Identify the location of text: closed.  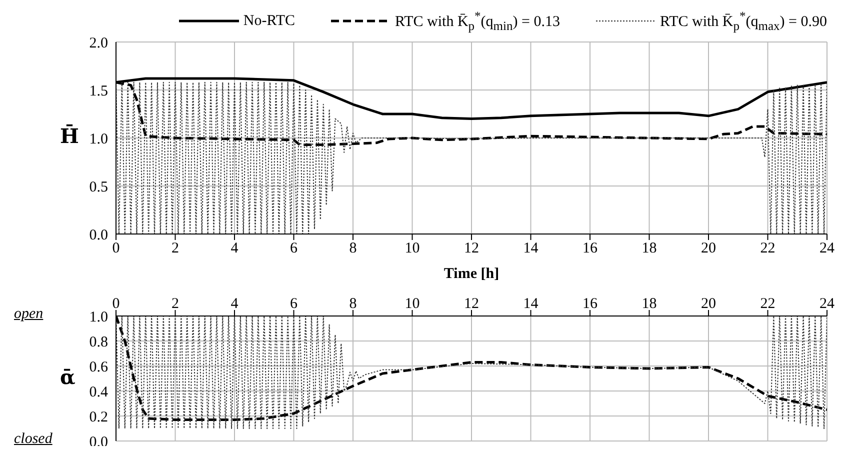
(33, 439).